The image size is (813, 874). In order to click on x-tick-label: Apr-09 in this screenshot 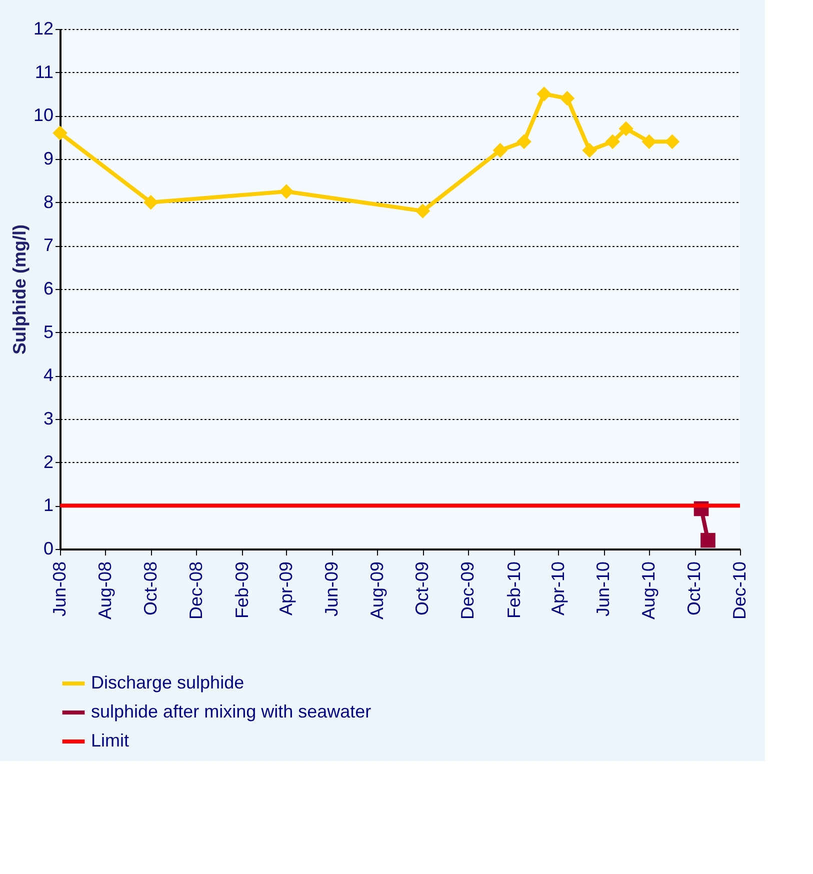, I will do `click(286, 589)`.